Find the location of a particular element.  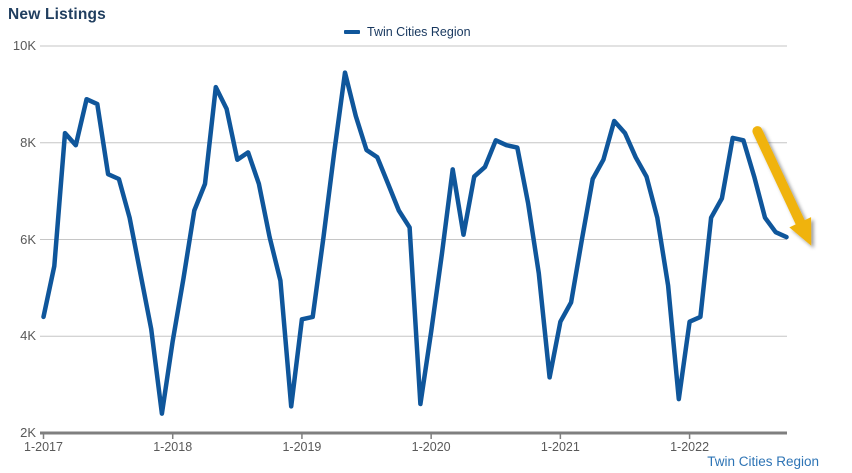

x-axis-label: 1-2018 is located at coordinates (173, 447).